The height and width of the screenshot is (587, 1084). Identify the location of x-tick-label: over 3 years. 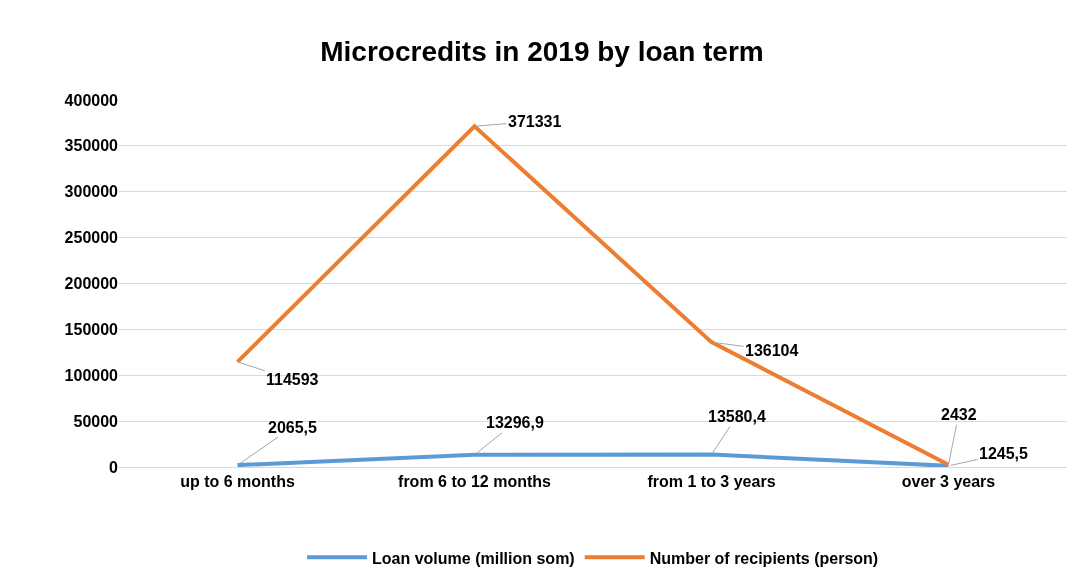
(948, 482).